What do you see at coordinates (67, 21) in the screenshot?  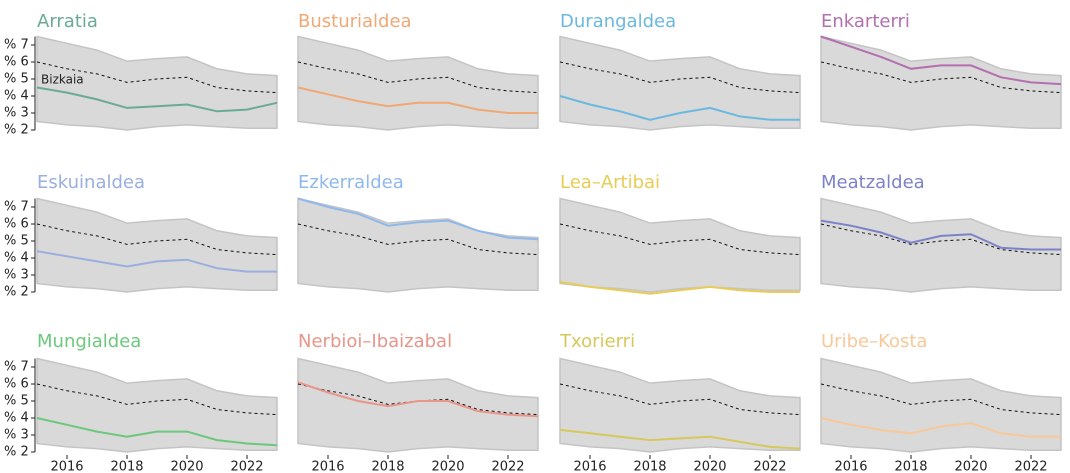 I see `panel-title: Arratia` at bounding box center [67, 21].